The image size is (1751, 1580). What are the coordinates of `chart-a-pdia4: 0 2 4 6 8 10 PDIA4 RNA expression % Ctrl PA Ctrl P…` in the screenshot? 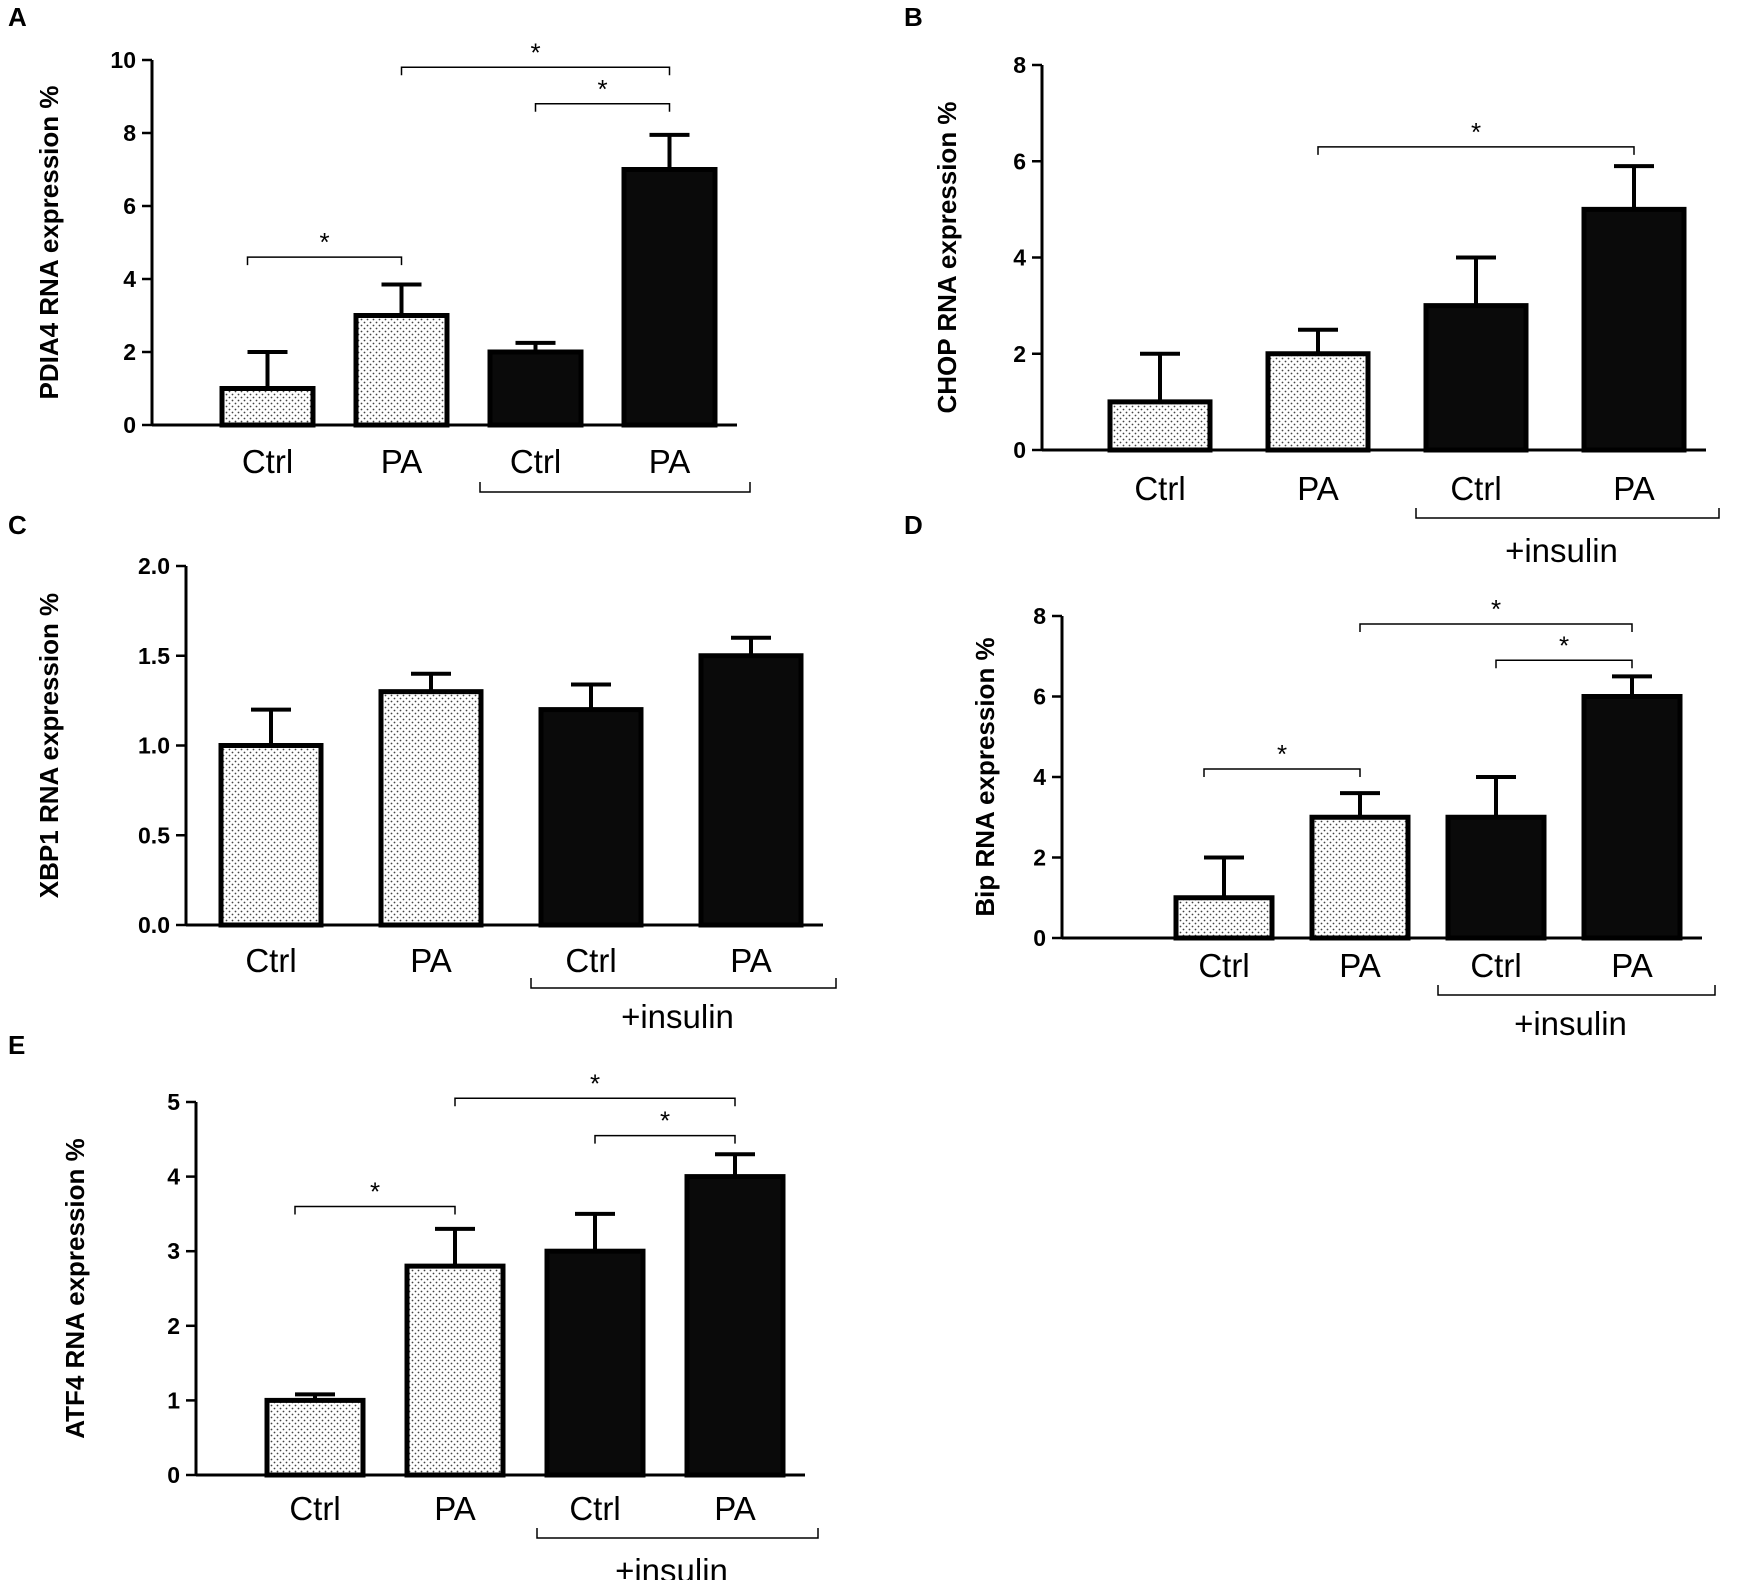 It's located at (392, 265).